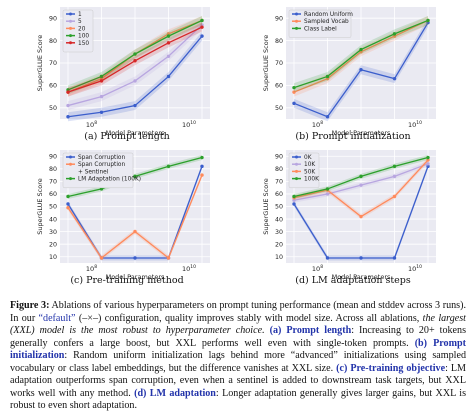 This screenshot has width=474, height=413. I want to click on legend-label: 10K, so click(309, 165).